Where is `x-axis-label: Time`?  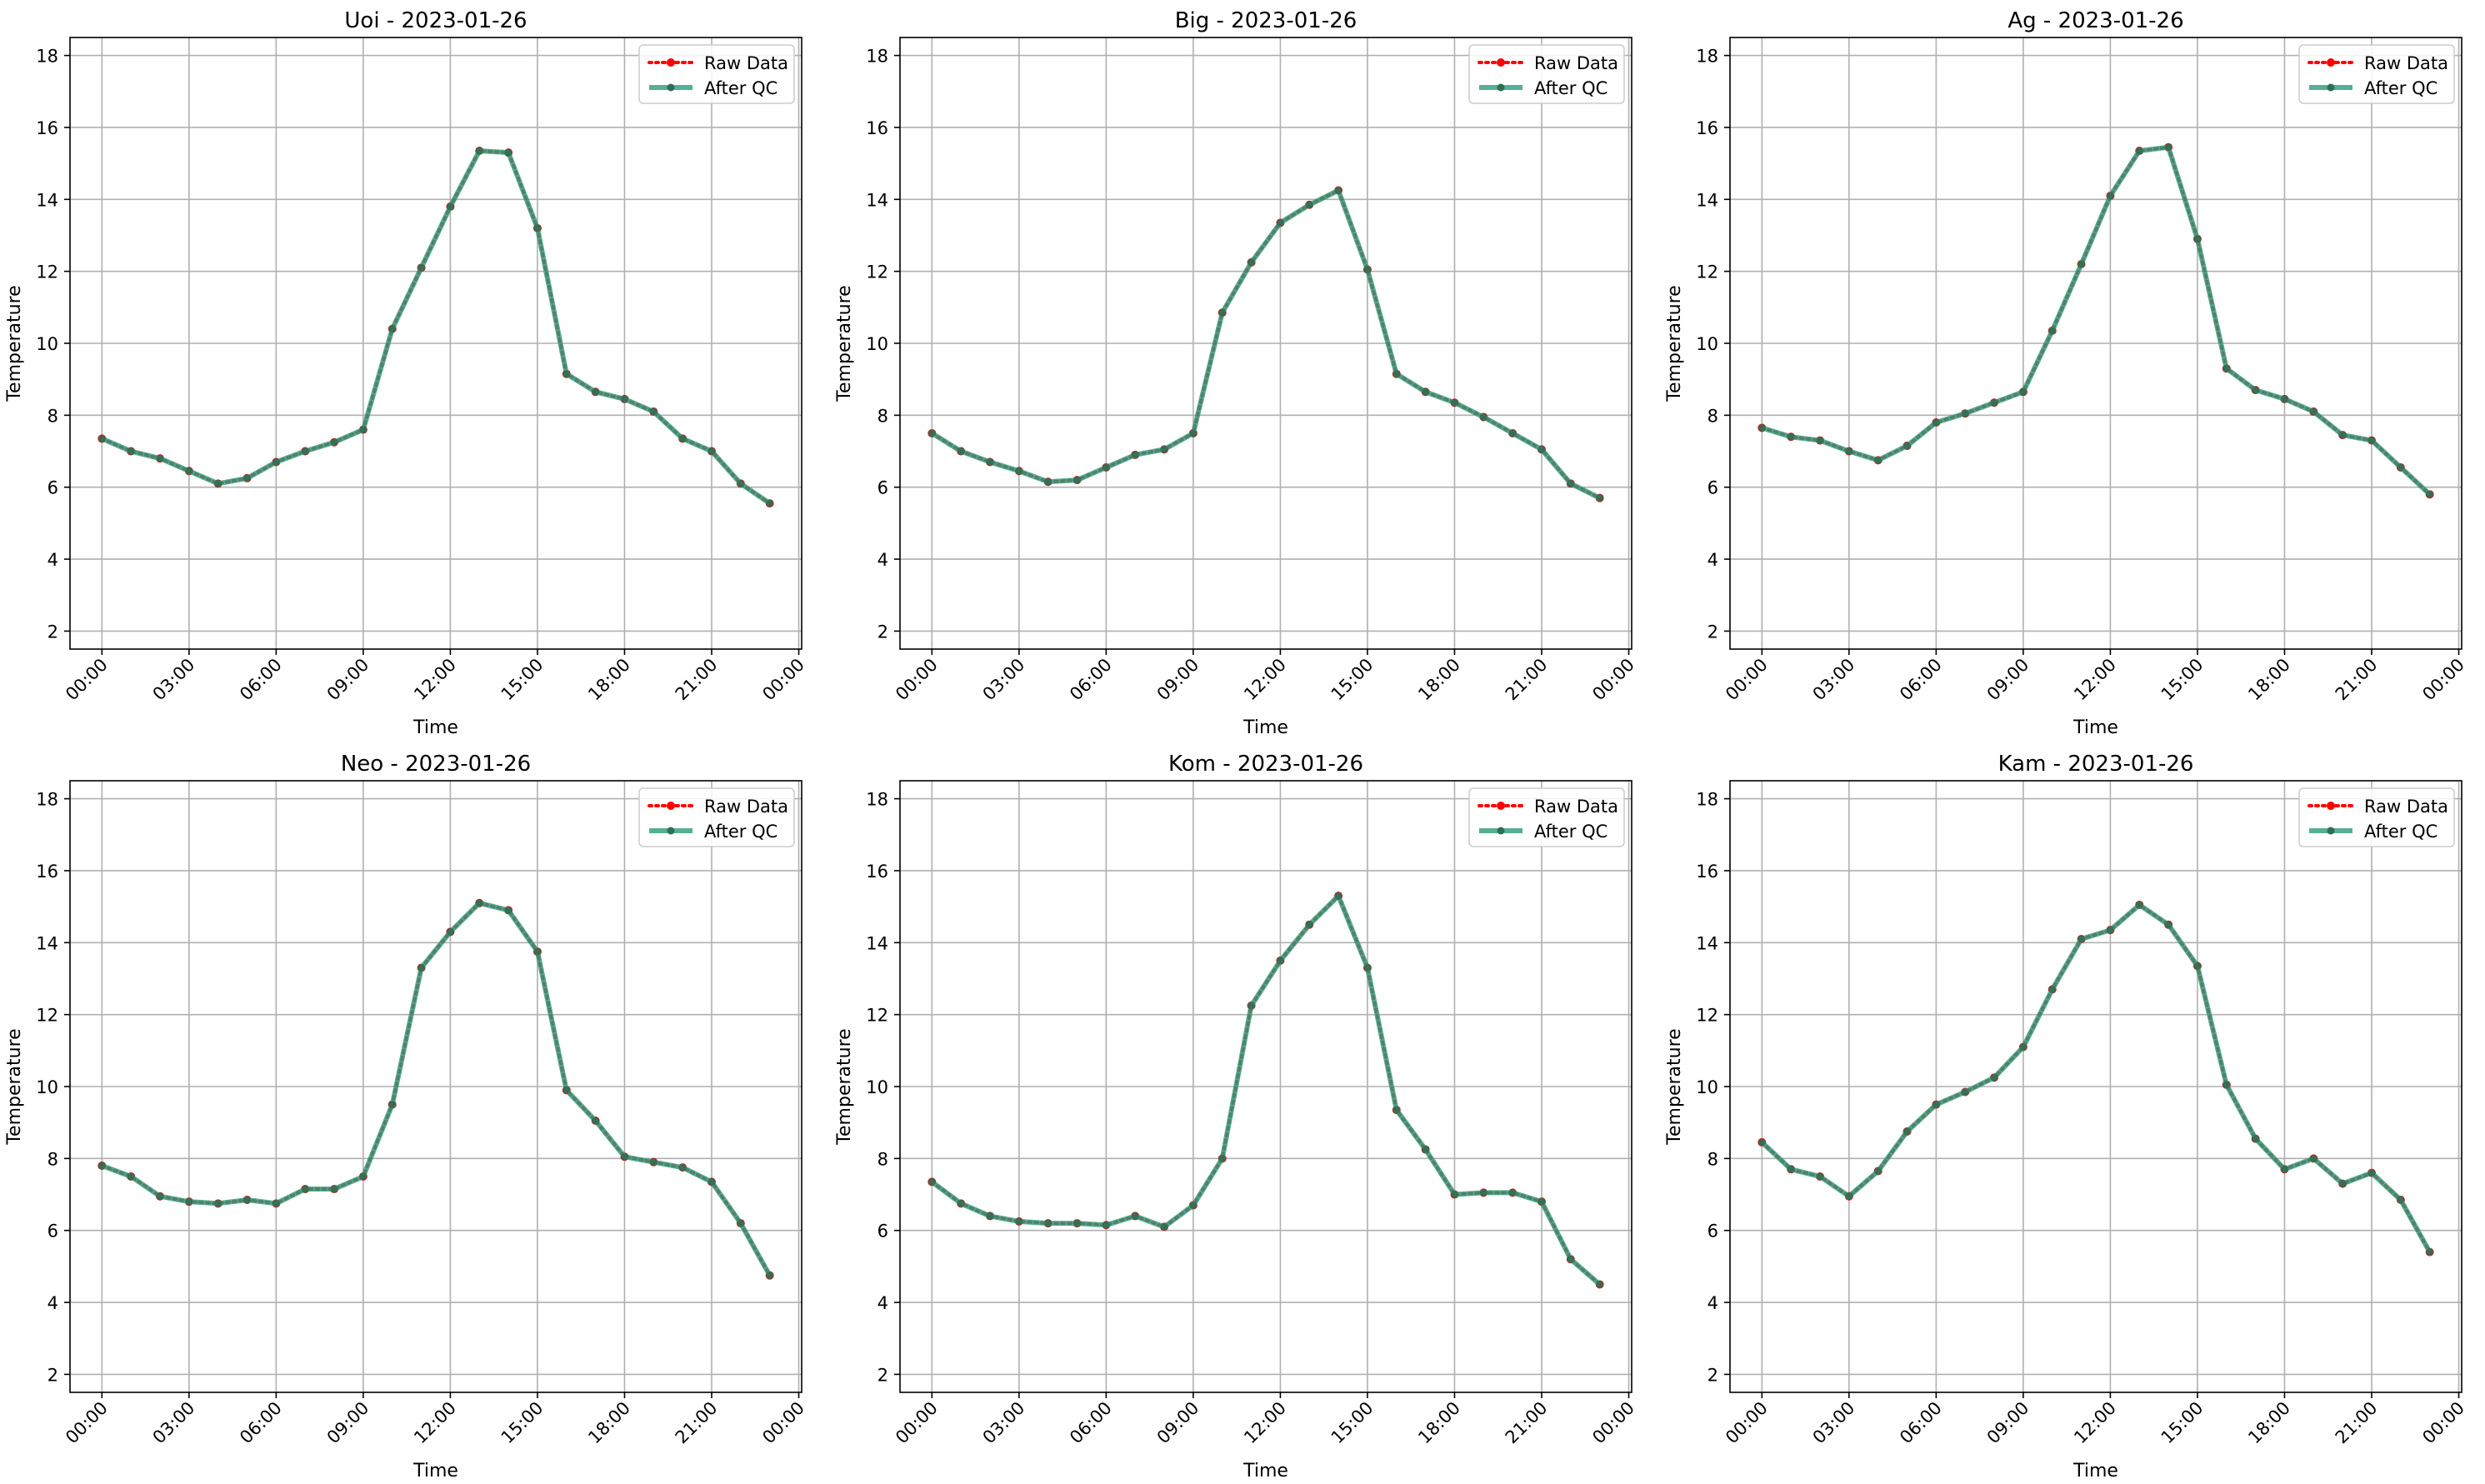
x-axis-label: Time is located at coordinates (1265, 727).